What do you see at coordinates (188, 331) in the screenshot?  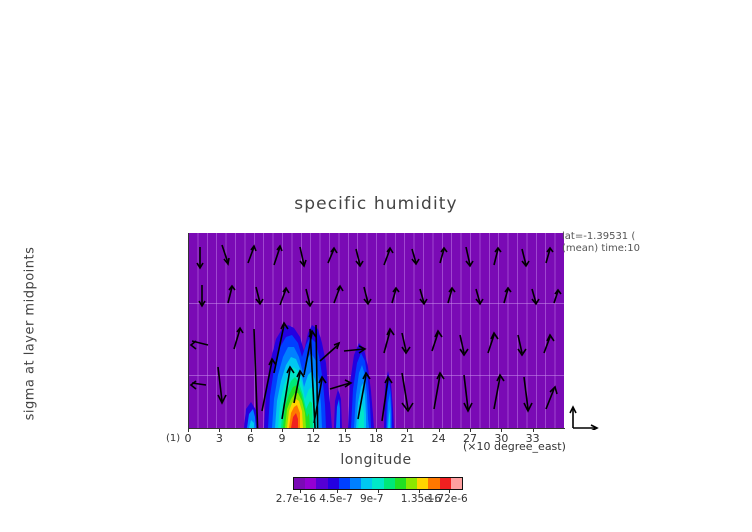 I see `y-axis-line` at bounding box center [188, 331].